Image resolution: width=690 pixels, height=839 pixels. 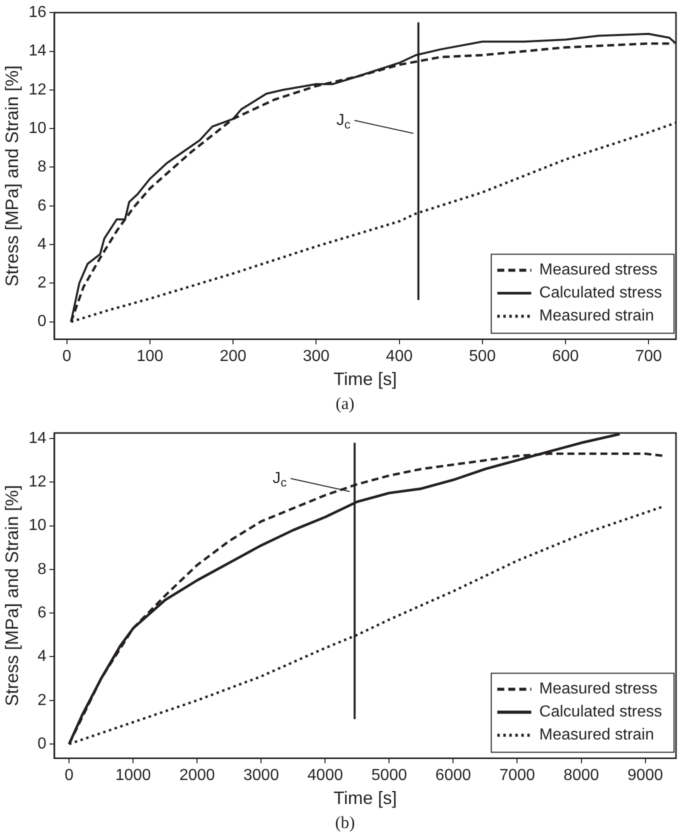 I want to click on x-tick-label: 2000, so click(x=197, y=775).